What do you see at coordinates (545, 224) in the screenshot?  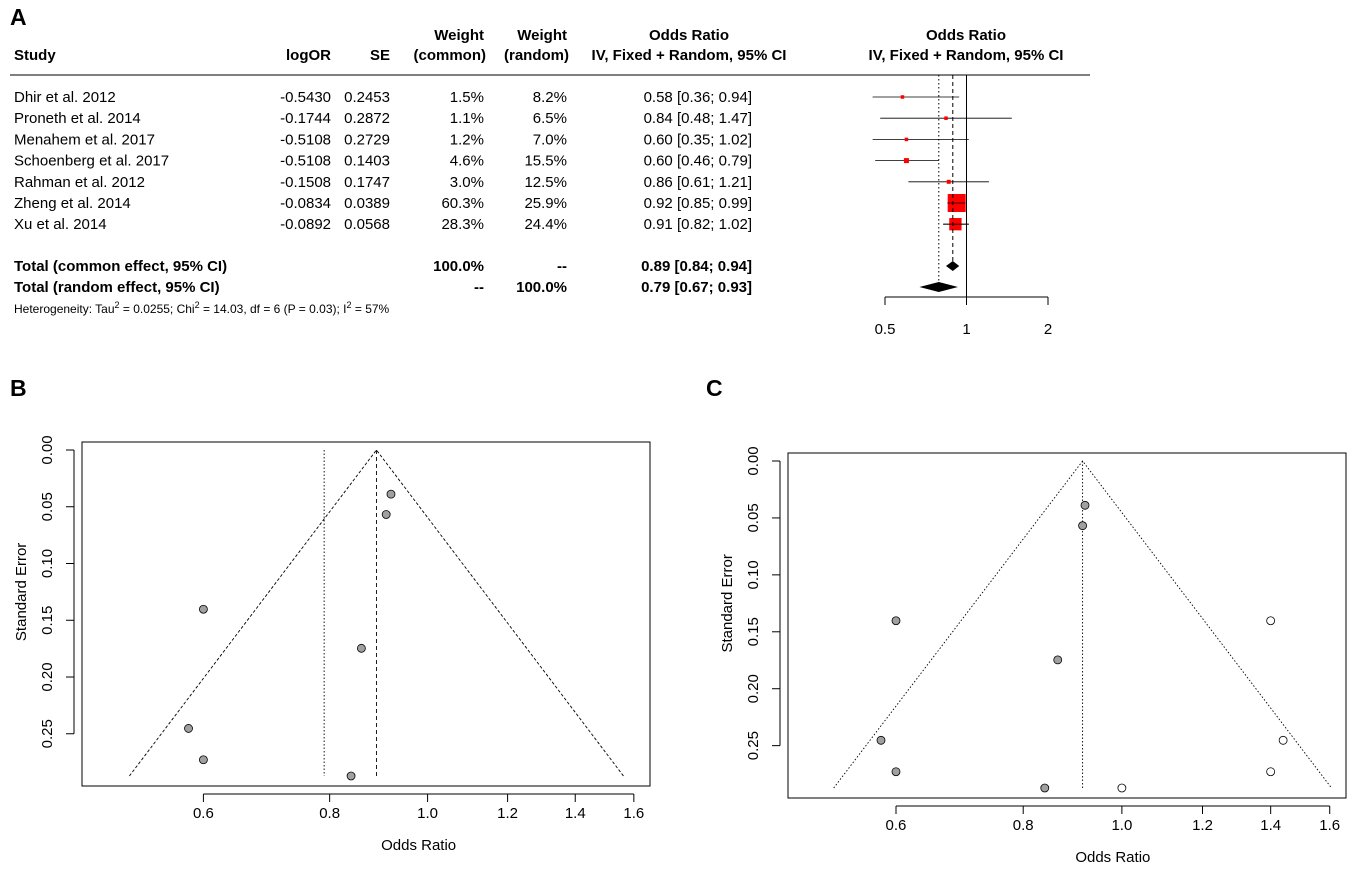 I see `cell-weight-random: 24.4%` at bounding box center [545, 224].